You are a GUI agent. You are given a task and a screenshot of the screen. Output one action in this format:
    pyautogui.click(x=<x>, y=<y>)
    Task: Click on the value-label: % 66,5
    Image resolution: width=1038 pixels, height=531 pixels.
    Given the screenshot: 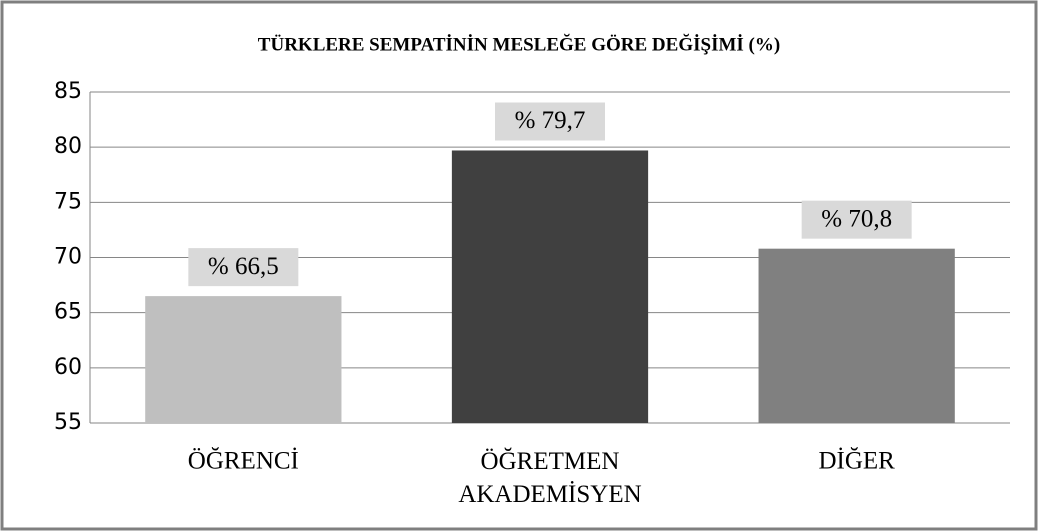 What is the action you would take?
    pyautogui.click(x=243, y=266)
    